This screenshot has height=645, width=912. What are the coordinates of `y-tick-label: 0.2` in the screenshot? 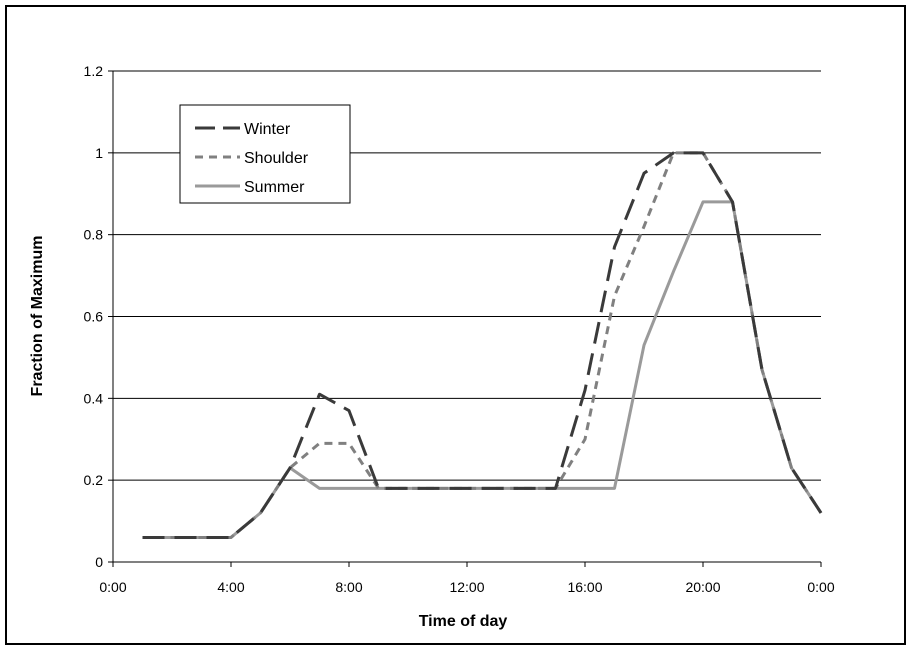 It's located at (94, 480).